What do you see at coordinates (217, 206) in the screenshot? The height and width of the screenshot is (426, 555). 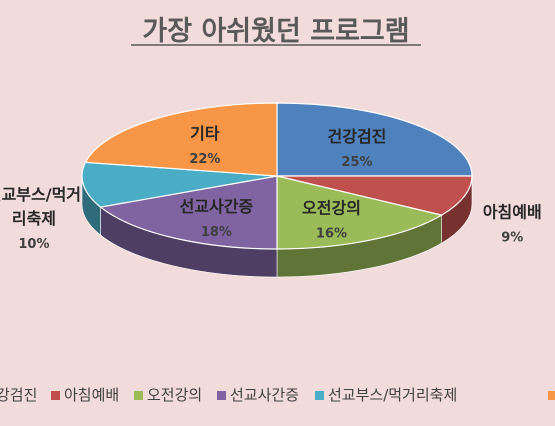 I see `slice-label-3: 선교사간증` at bounding box center [217, 206].